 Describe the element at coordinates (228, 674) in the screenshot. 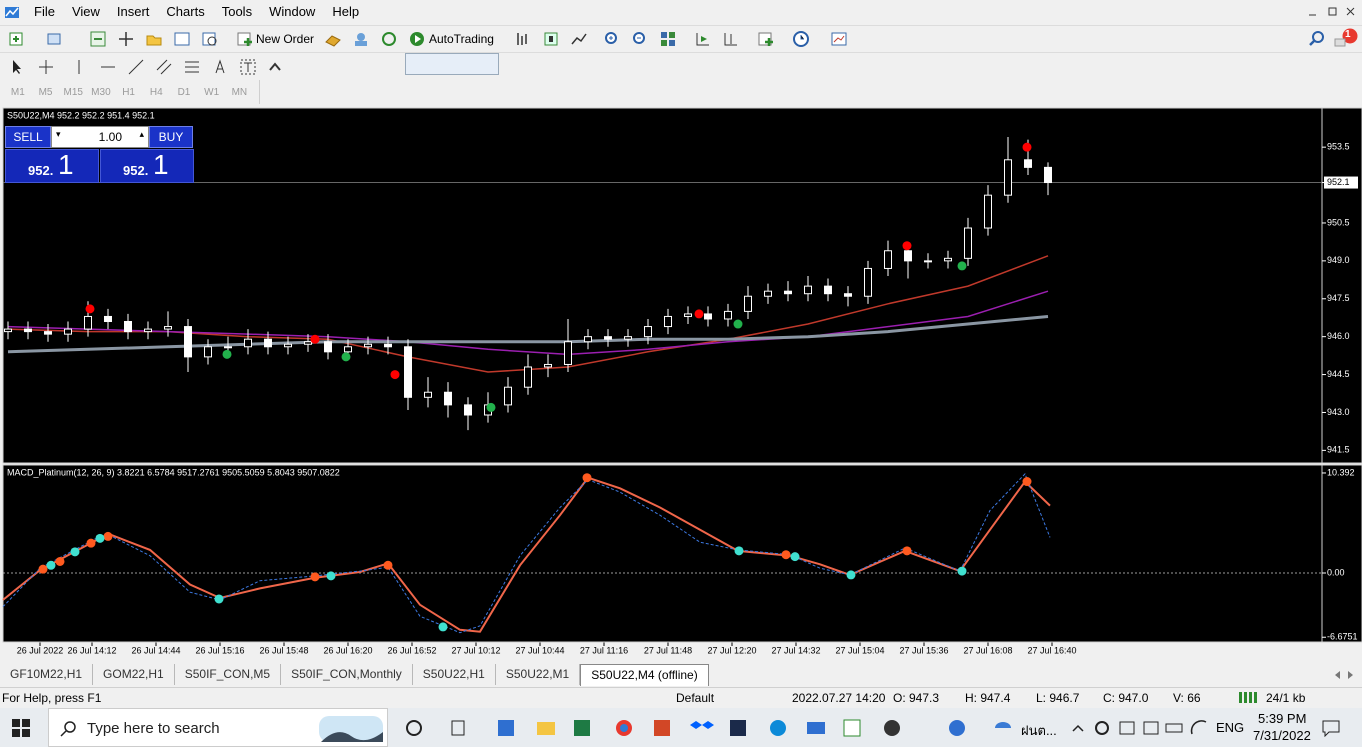

I see `chart-tab: S50IF_CON,M5` at that location.